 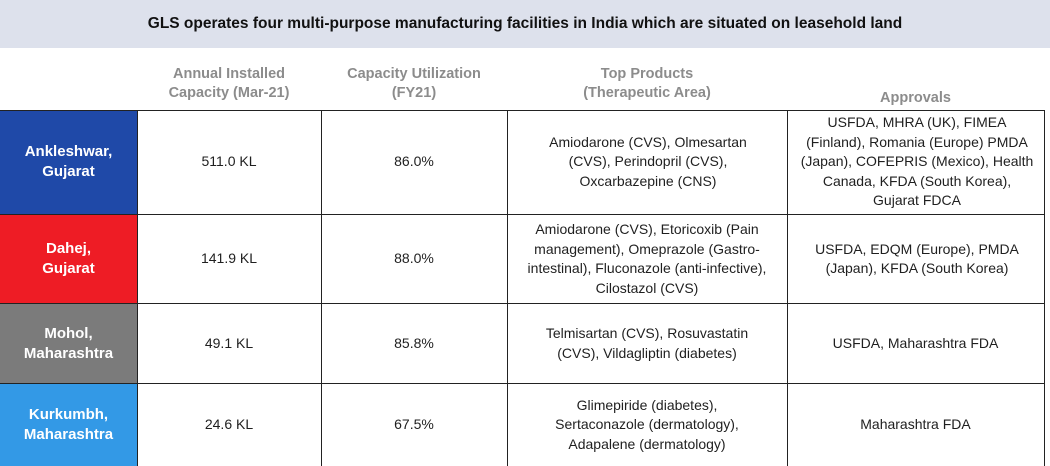 I want to click on site-label-mohol: Mohol, Maharashtra, so click(x=68, y=343).